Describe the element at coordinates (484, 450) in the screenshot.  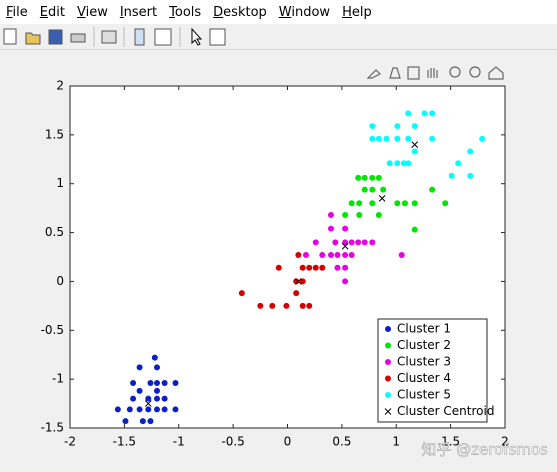
I see `watermark: 知乎 @zerofsmos` at that location.